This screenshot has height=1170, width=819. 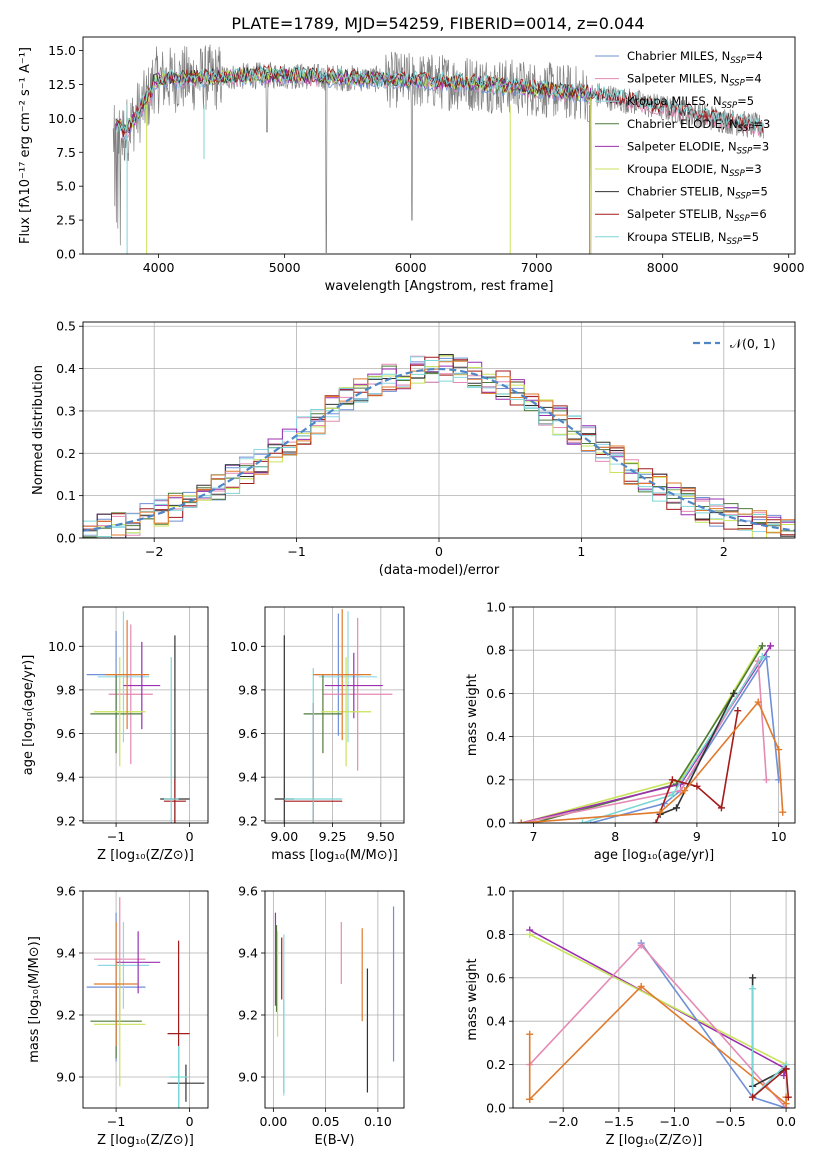 What do you see at coordinates (284, 836) in the screenshot?
I see `age_vs_mass-xtick-label: 9.00` at bounding box center [284, 836].